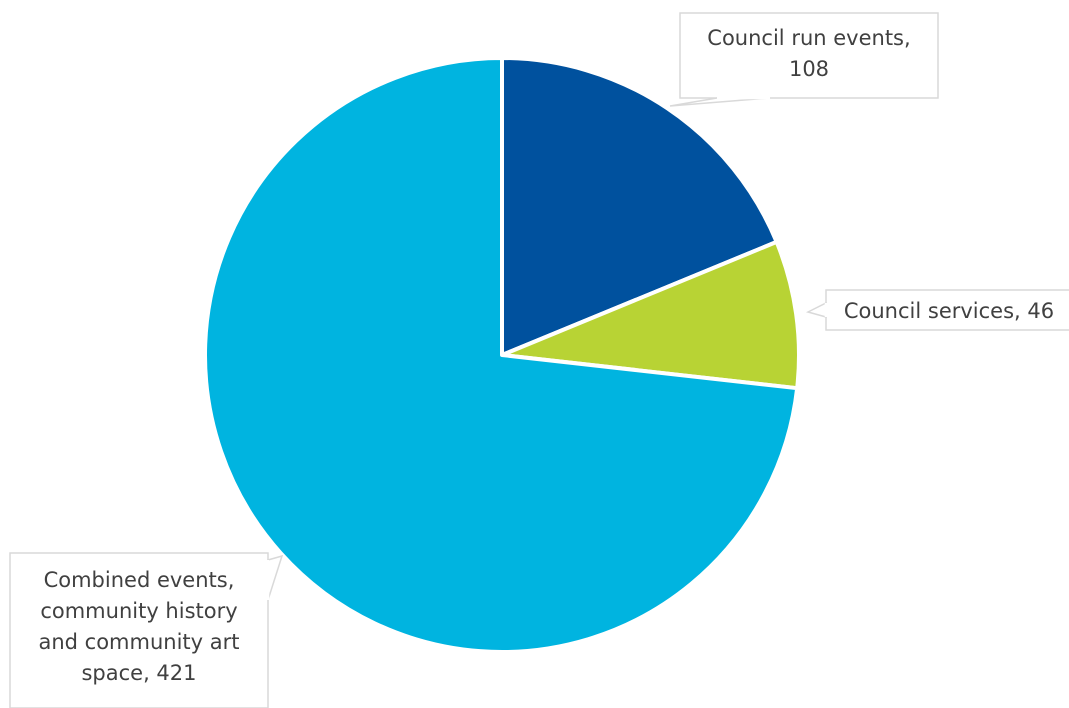  Describe the element at coordinates (949, 311) in the screenshot. I see `data-label-line: Council services, 46` at that location.